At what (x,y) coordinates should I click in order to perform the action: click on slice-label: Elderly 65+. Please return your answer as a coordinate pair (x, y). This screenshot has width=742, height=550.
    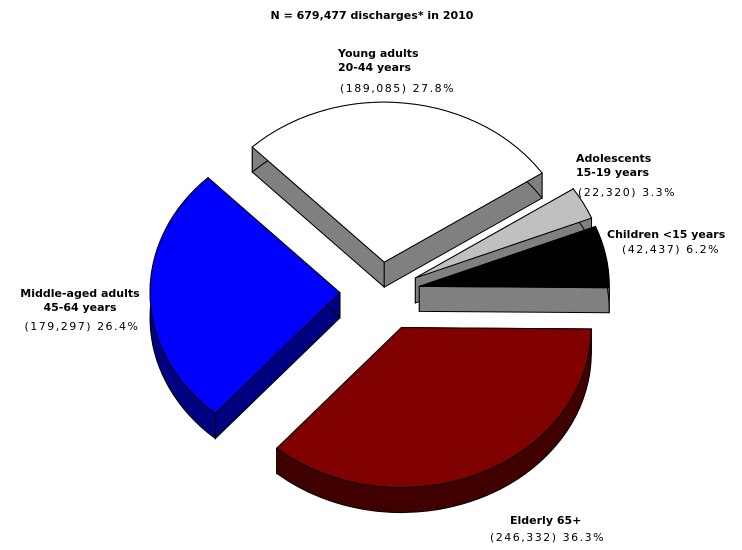
    Looking at the image, I should click on (545, 520).